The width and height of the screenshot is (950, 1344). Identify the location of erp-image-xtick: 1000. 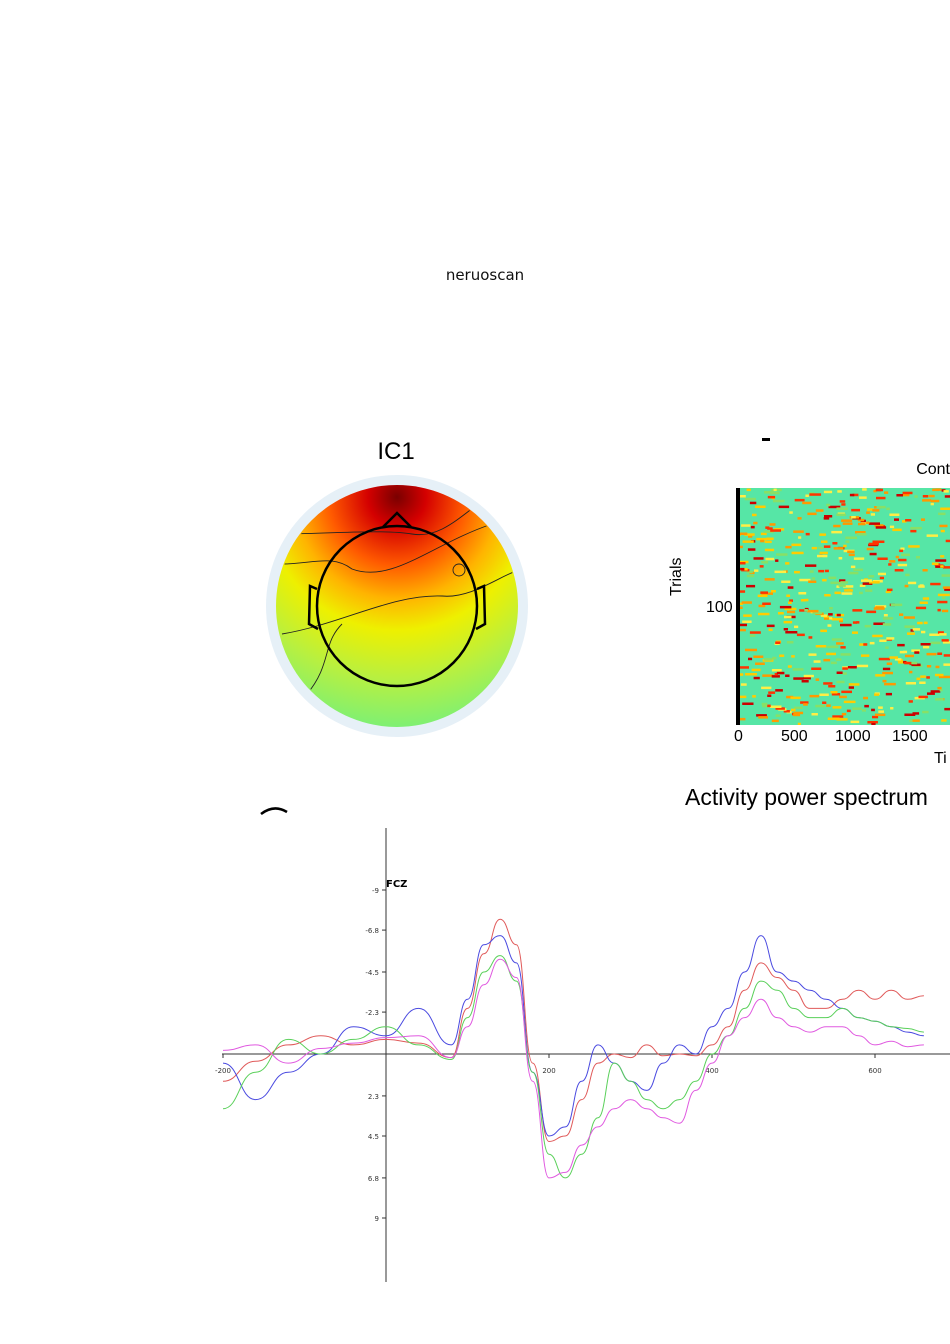
(853, 736).